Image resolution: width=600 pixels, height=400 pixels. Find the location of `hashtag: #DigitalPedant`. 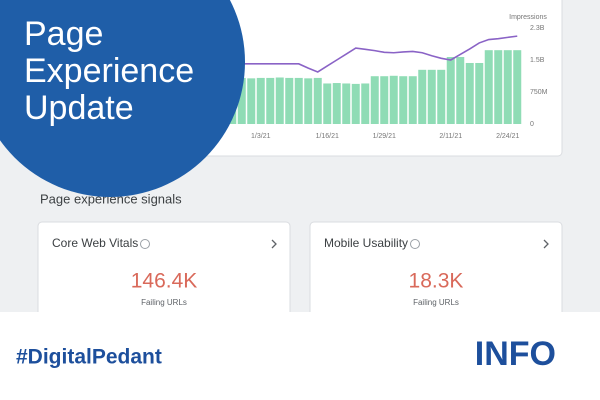

hashtag: #DigitalPedant is located at coordinates (89, 357).